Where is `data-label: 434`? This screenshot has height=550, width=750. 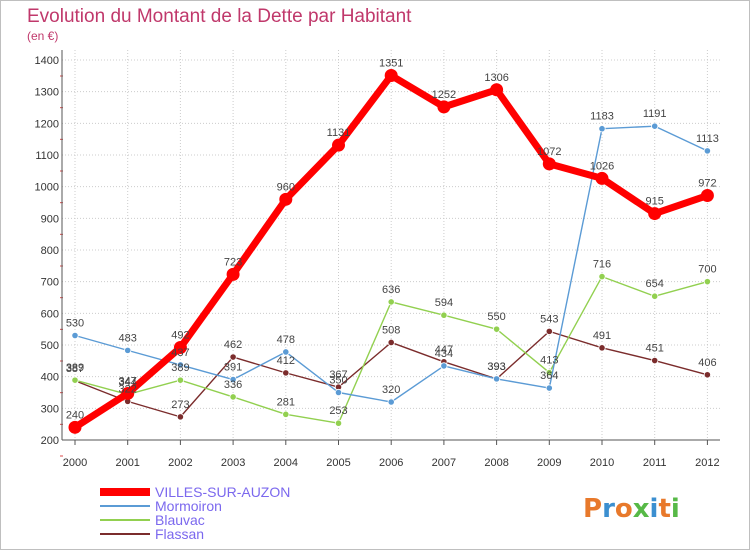 data-label: 434 is located at coordinates (444, 354).